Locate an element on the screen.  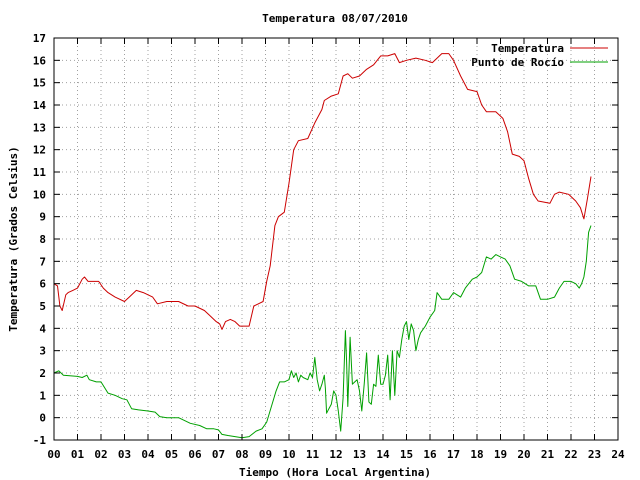
y-tick-label: 2 is located at coordinates (42, 373).